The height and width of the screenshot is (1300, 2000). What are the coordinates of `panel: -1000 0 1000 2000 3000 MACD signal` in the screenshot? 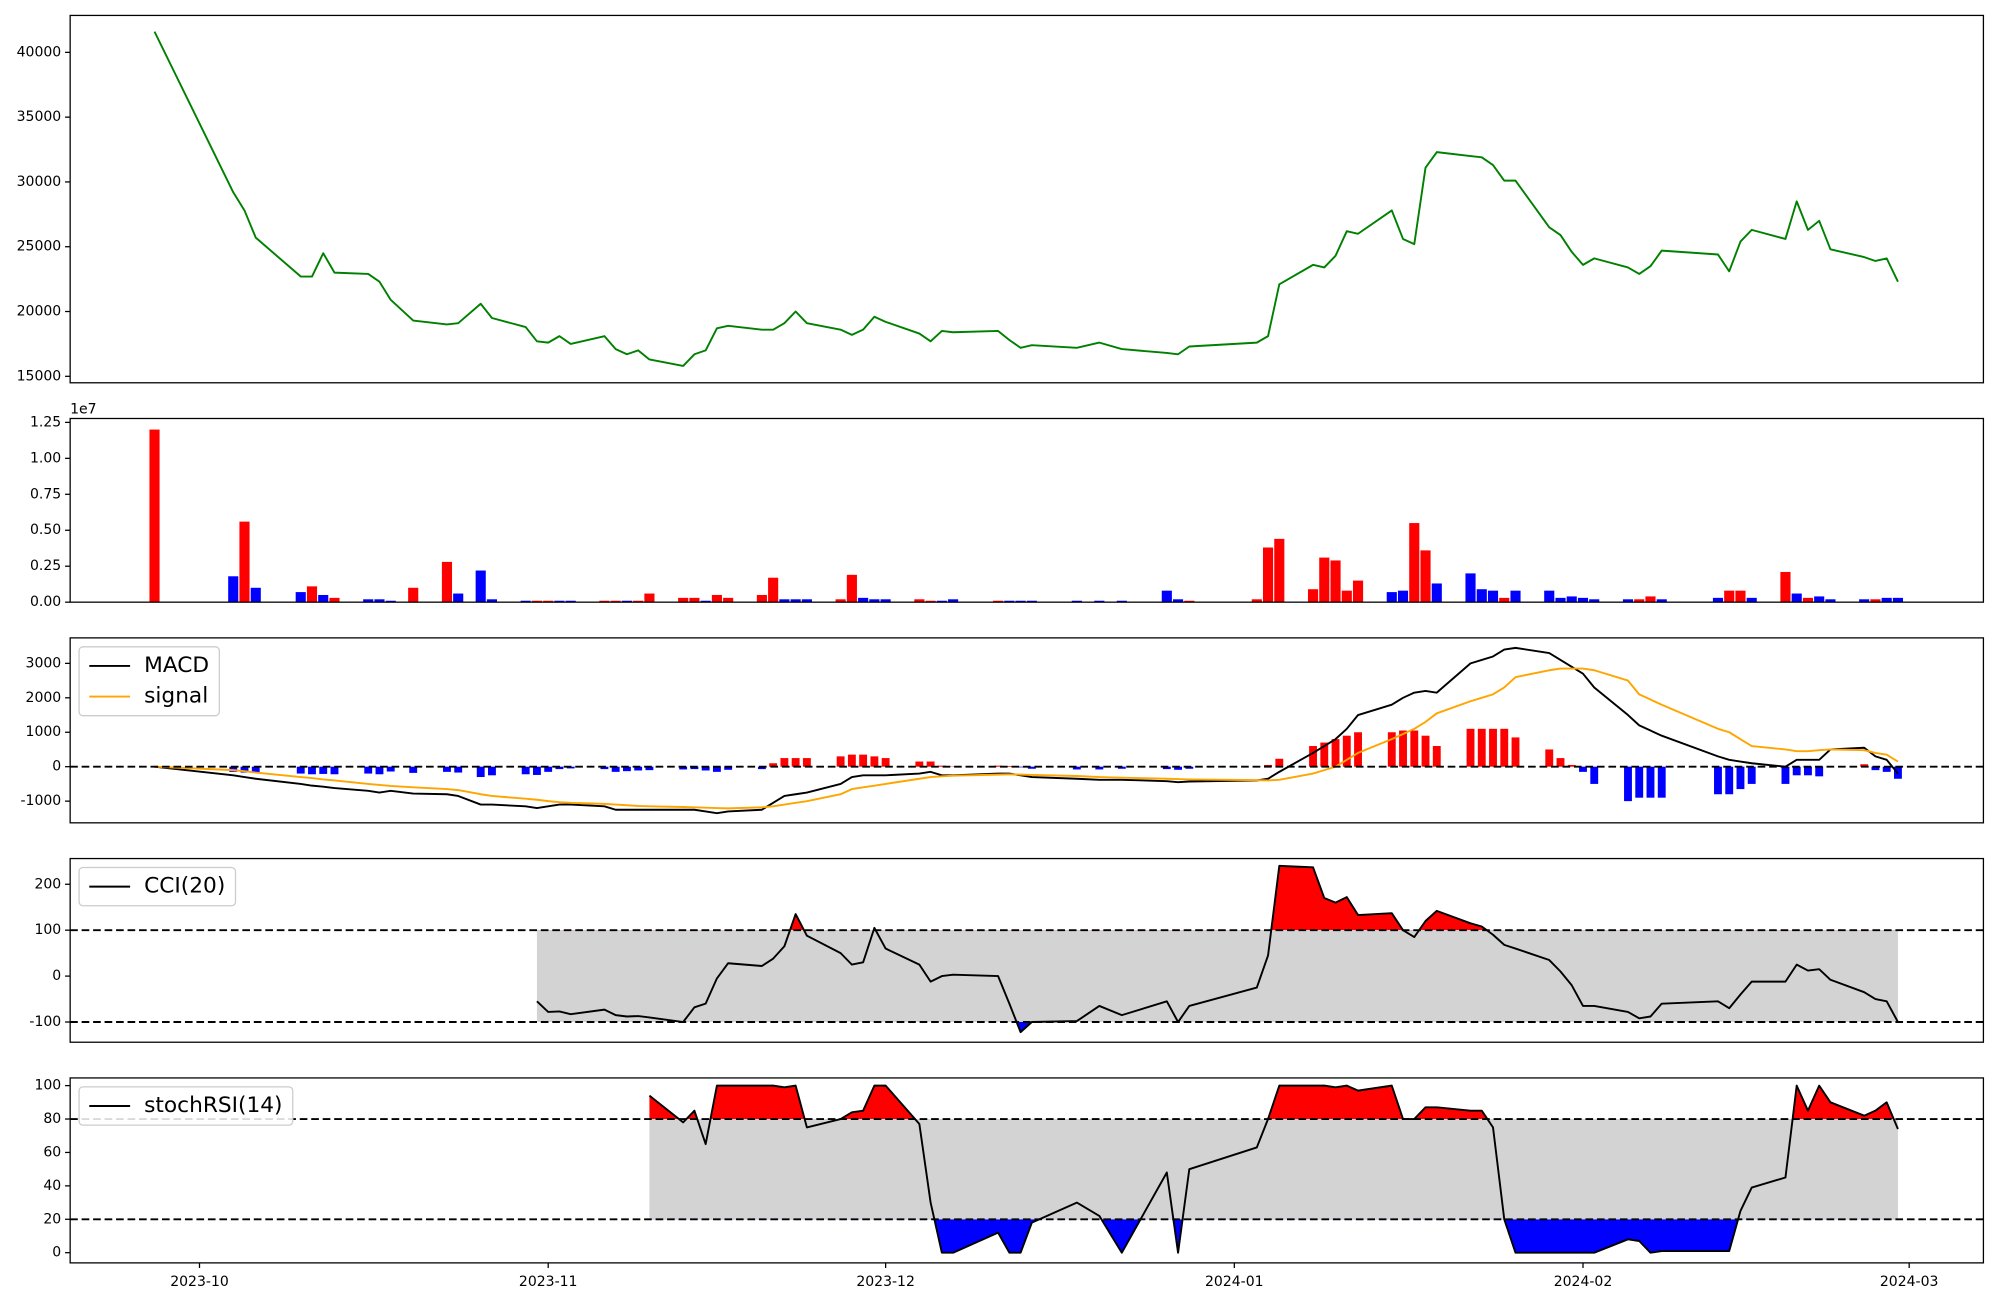 It's located at (1002, 730).